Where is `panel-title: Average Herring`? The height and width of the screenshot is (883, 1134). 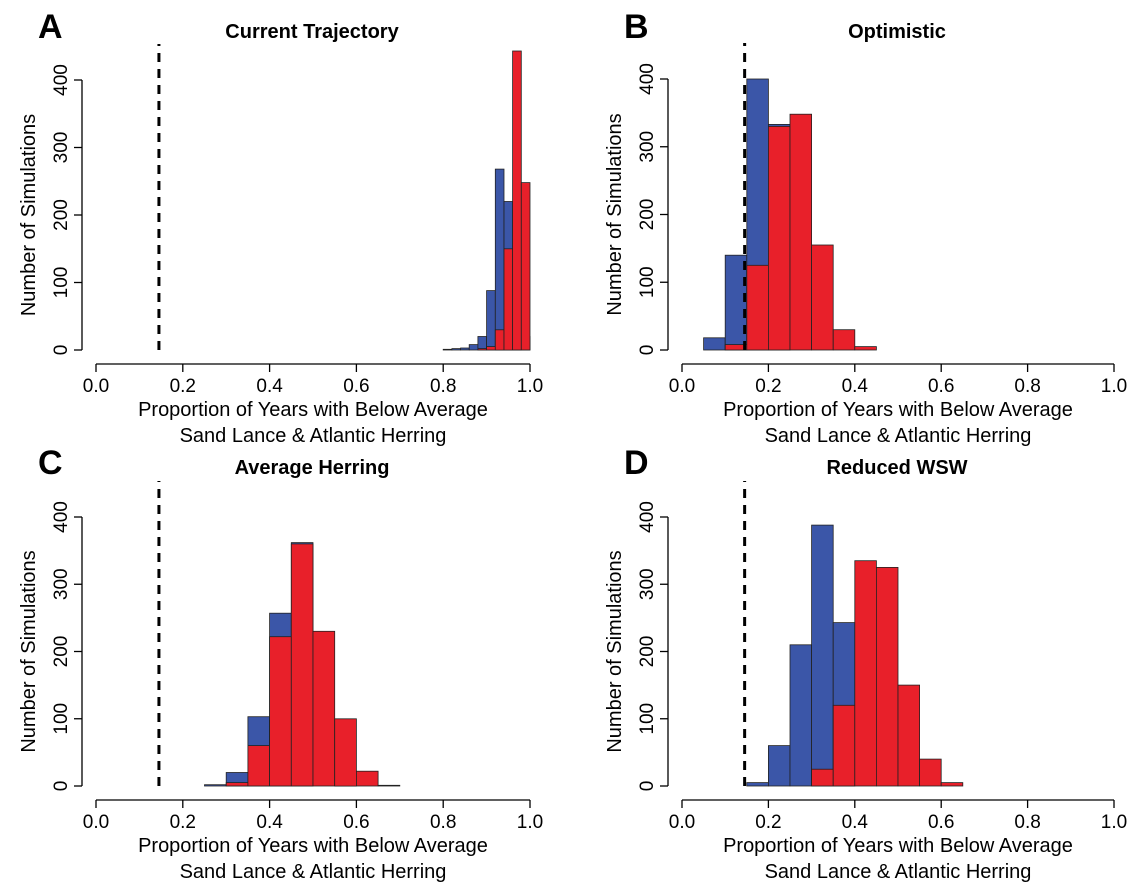 panel-title: Average Herring is located at coordinates (312, 468).